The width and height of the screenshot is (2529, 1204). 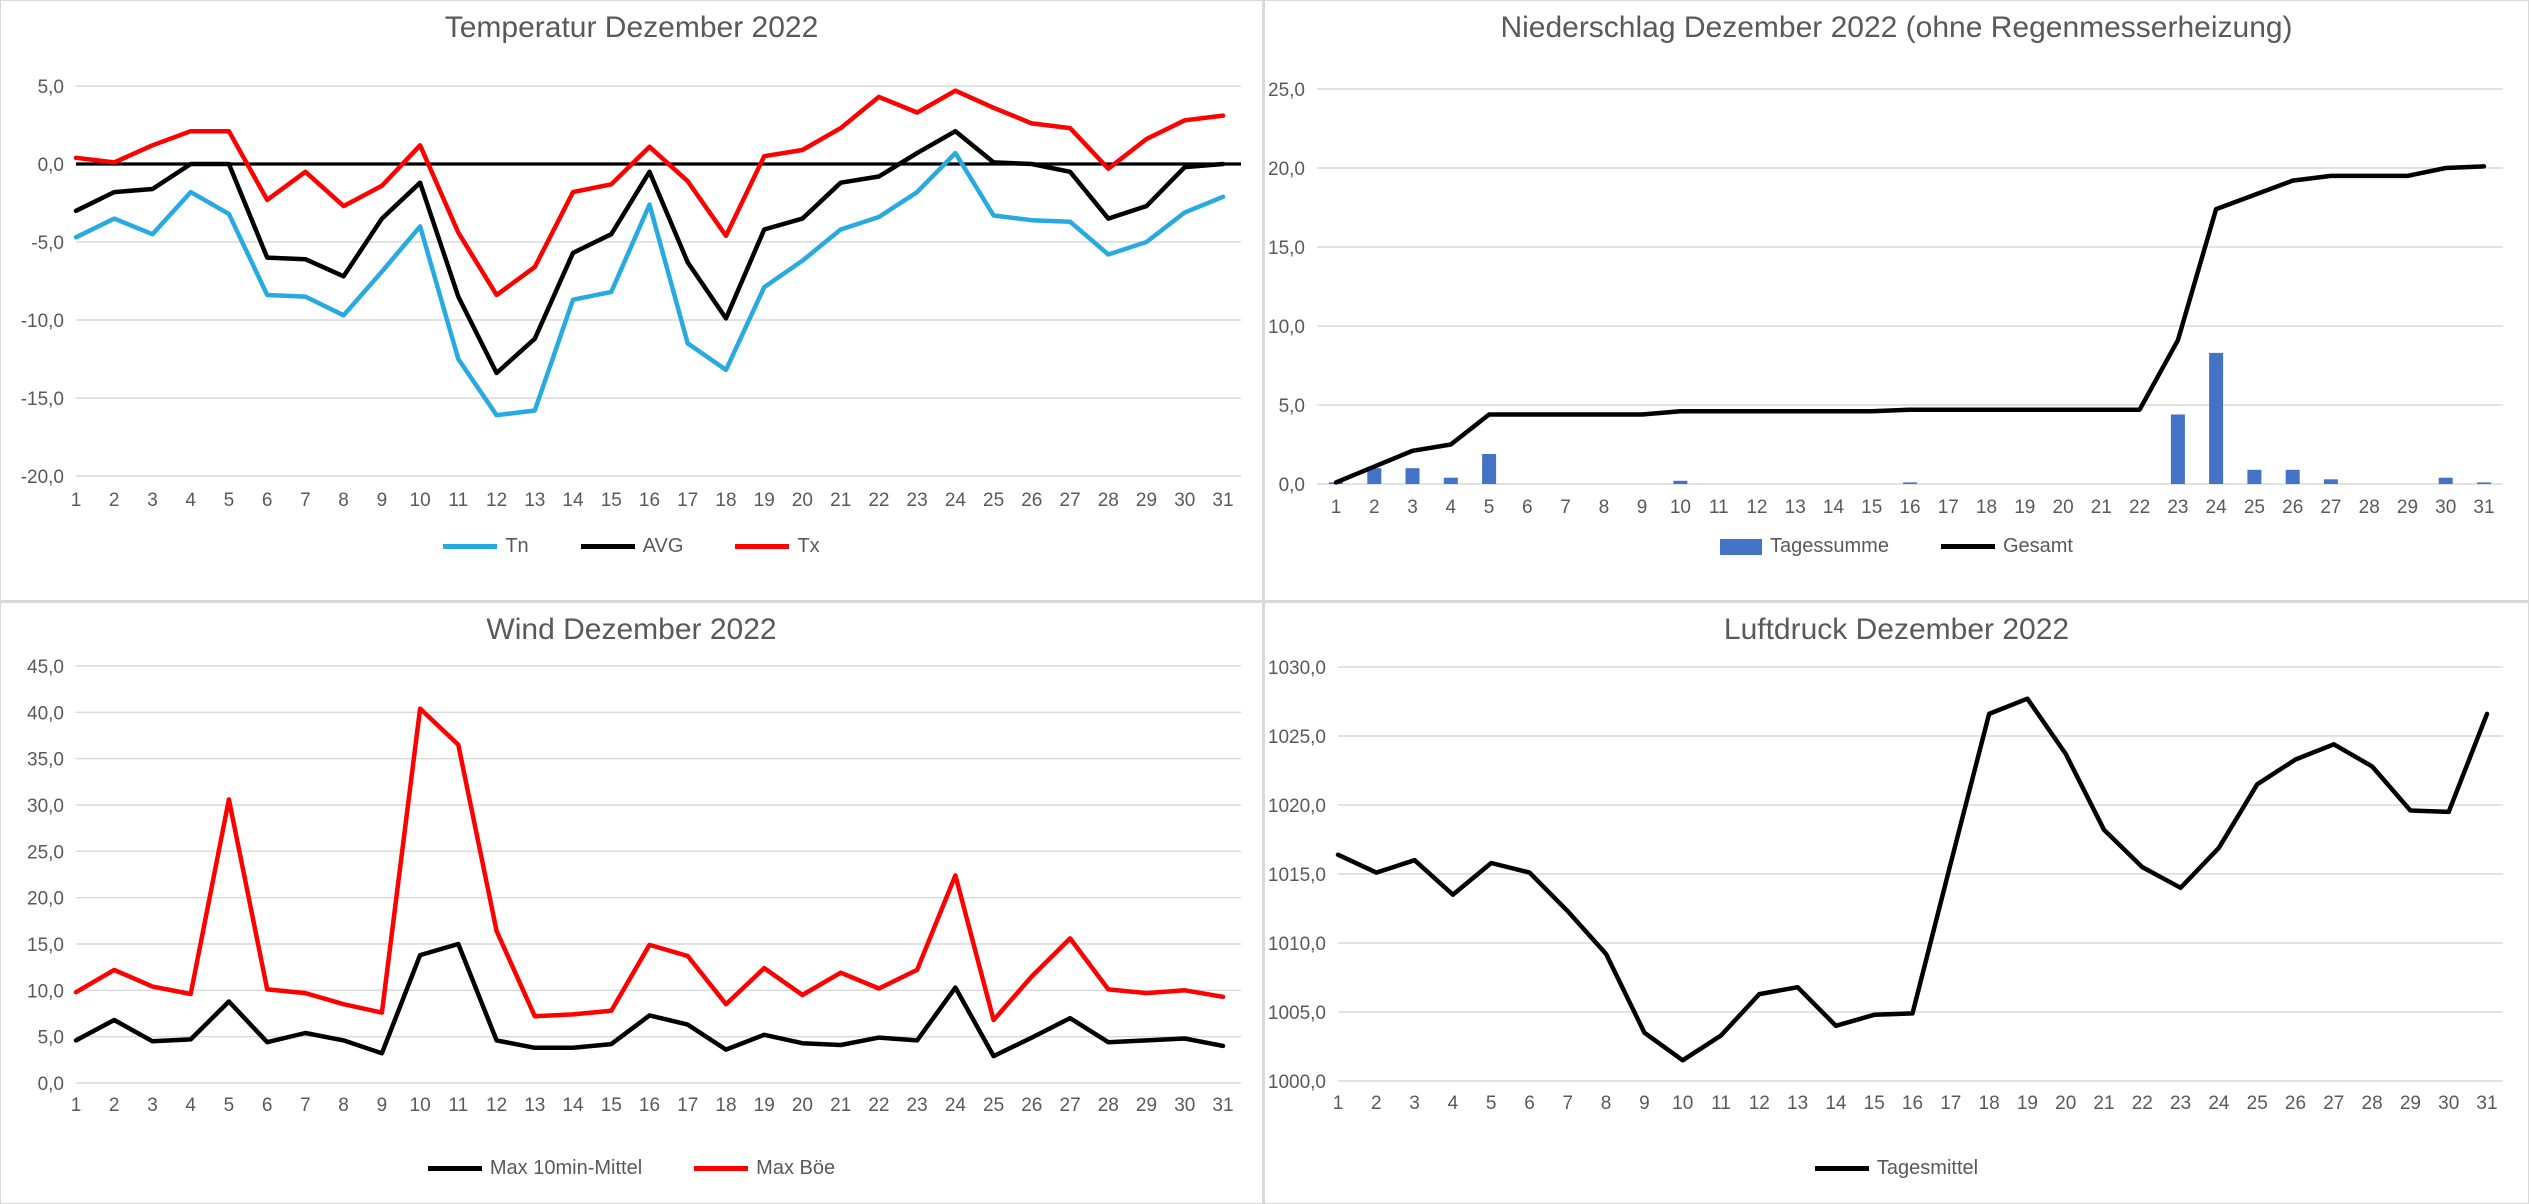 What do you see at coordinates (649, 252) in the screenshot?
I see `series-line-avg` at bounding box center [649, 252].